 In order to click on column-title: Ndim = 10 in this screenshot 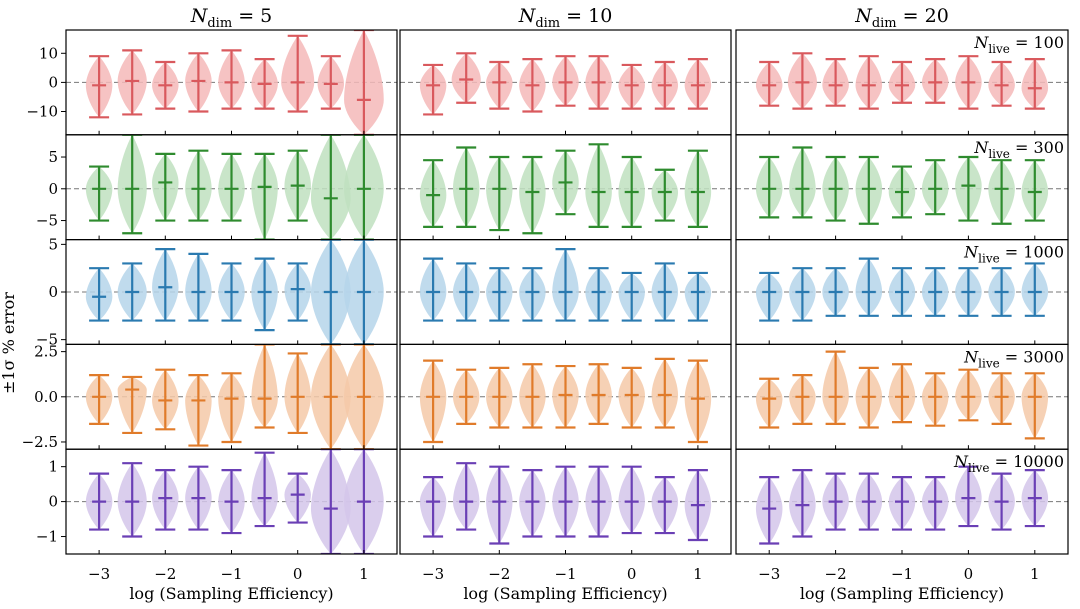, I will do `click(565, 18)`.